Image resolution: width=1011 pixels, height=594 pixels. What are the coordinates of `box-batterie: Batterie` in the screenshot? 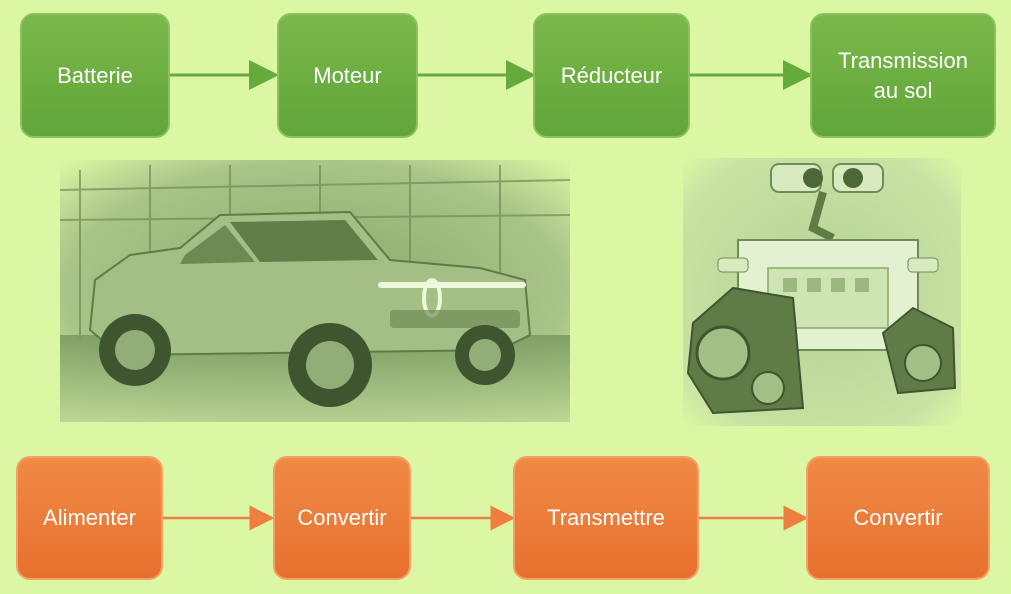 It's located at (95, 75).